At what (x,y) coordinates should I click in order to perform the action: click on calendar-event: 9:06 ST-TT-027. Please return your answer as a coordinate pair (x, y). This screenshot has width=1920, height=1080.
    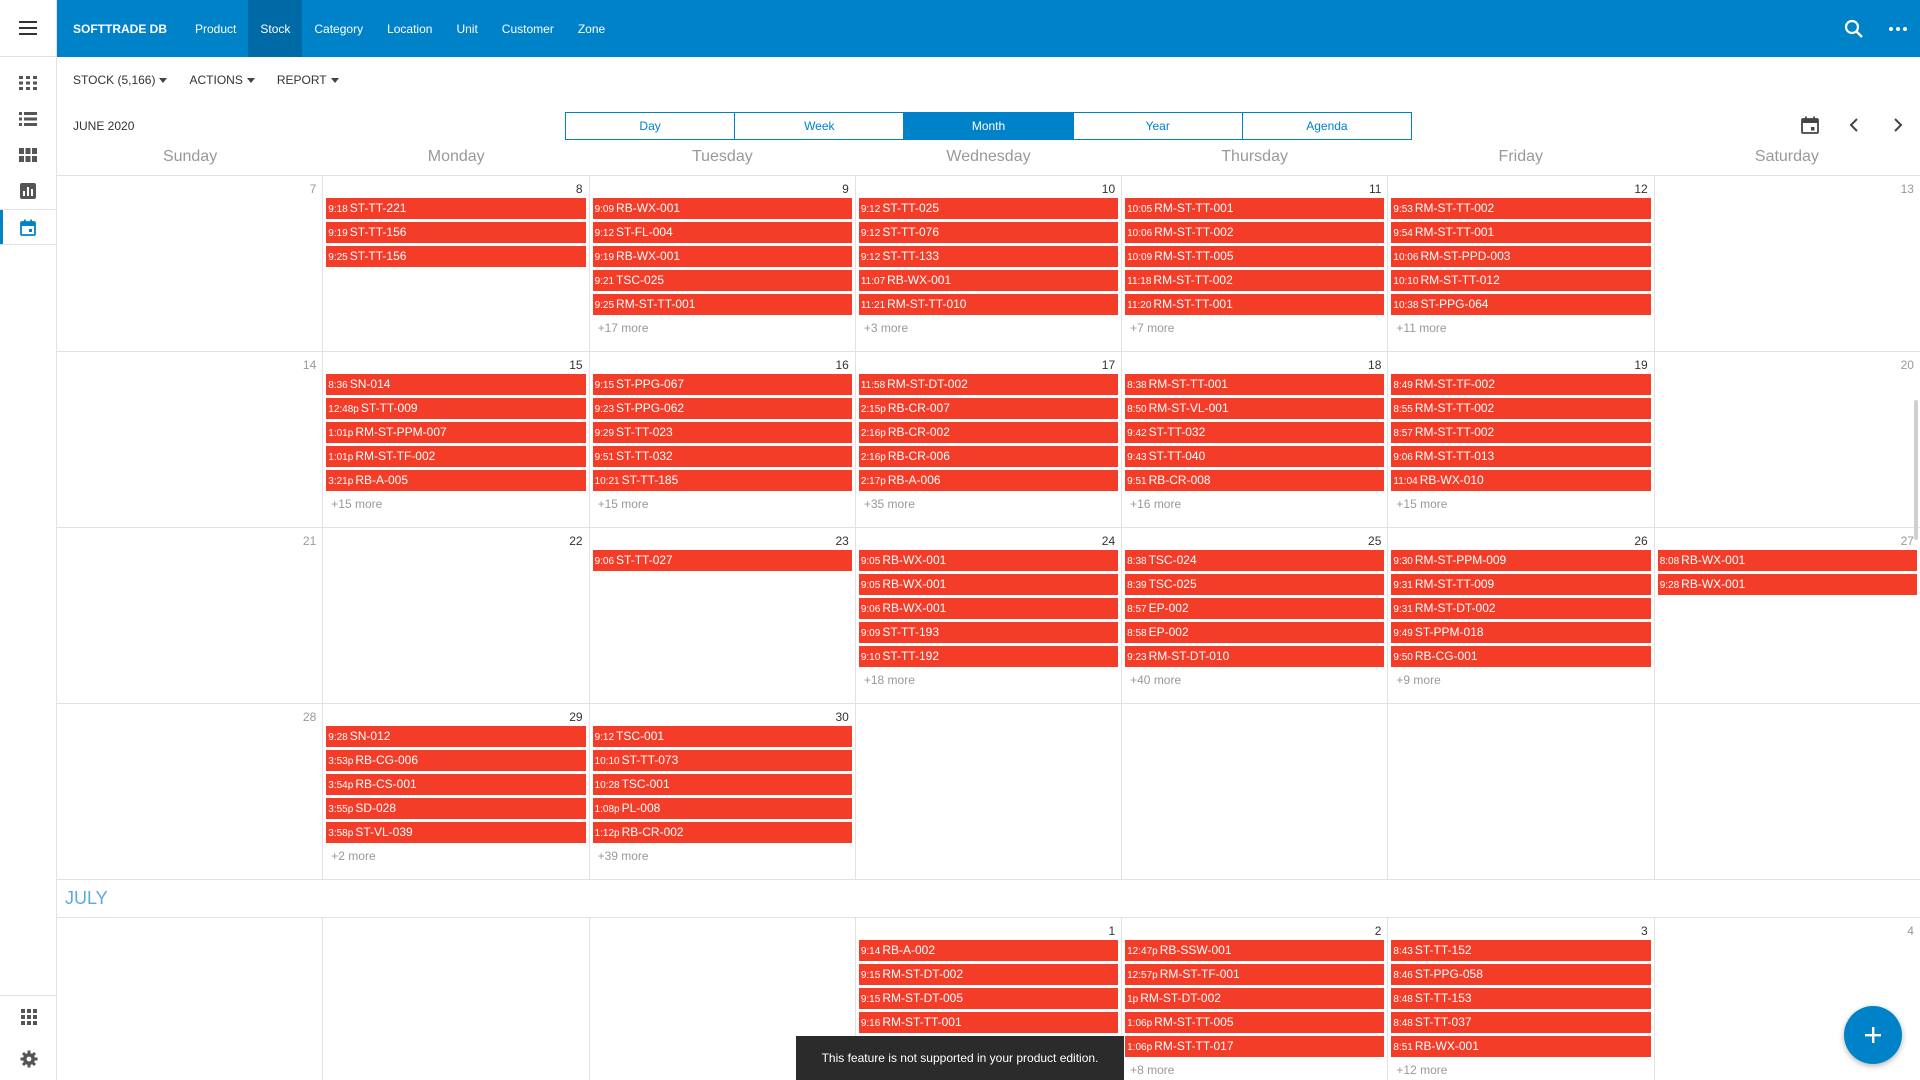
    Looking at the image, I should click on (722, 560).